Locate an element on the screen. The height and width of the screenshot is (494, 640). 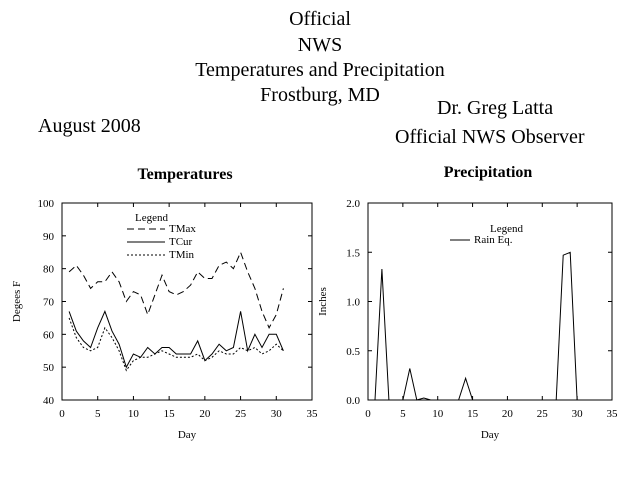
temperature-x-axis-label: Day is located at coordinates (187, 435).